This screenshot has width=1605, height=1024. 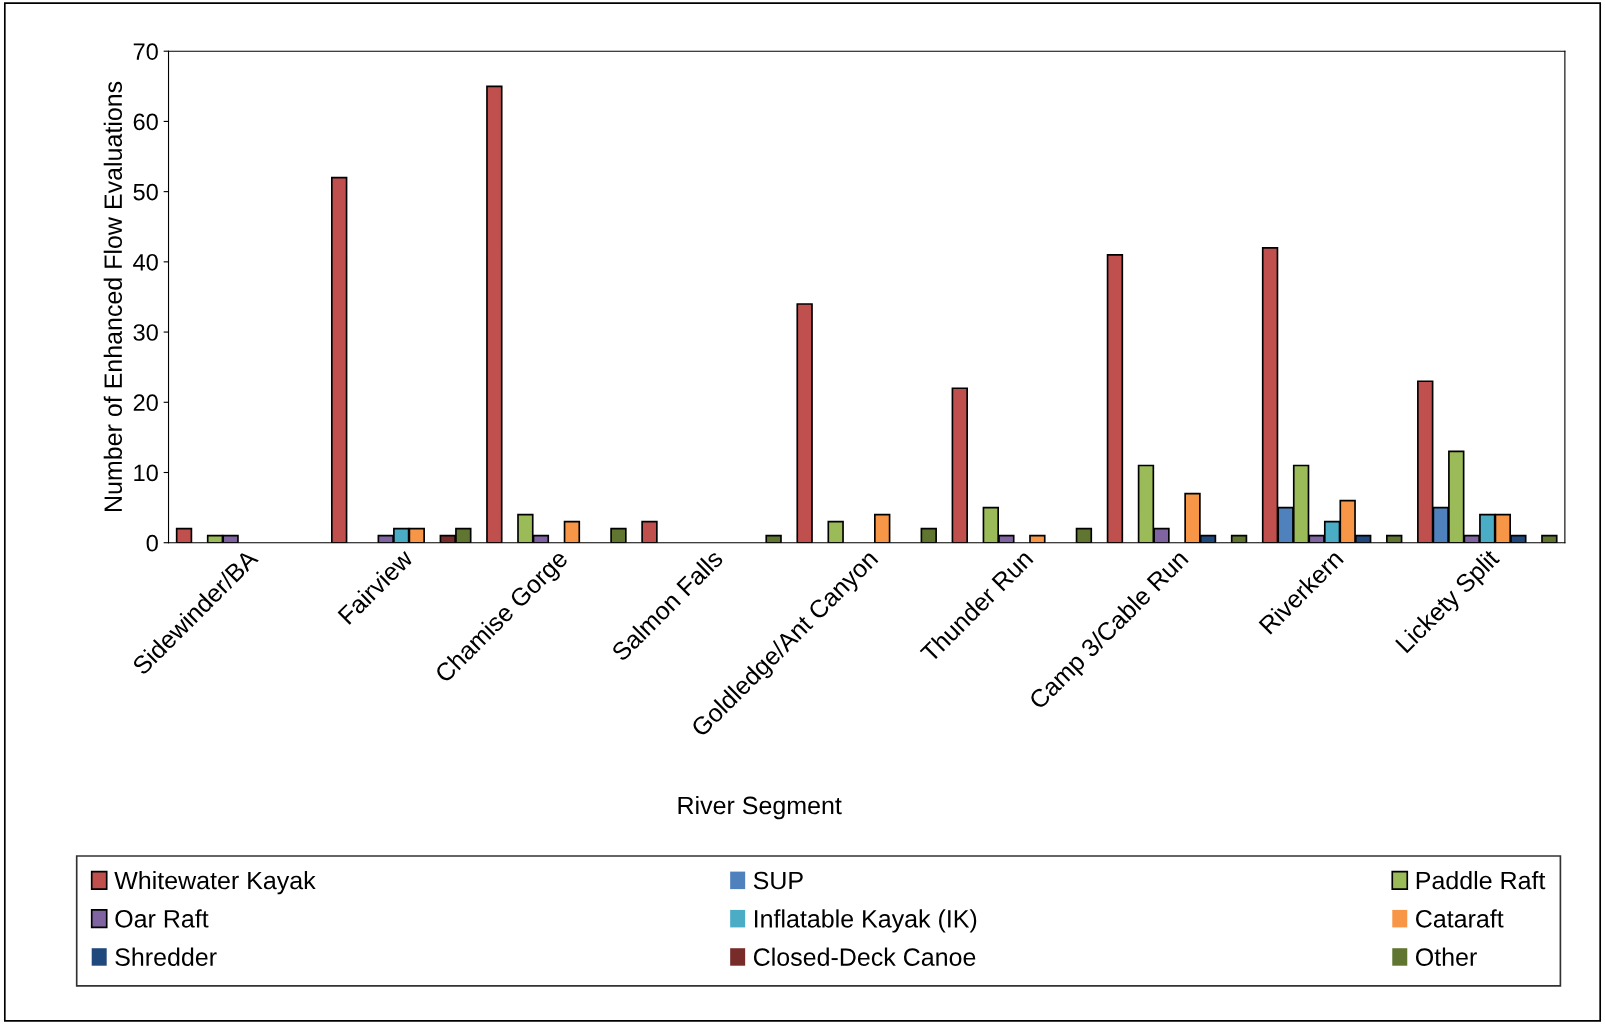 I want to click on legend-label: Shredder, so click(x=166, y=956).